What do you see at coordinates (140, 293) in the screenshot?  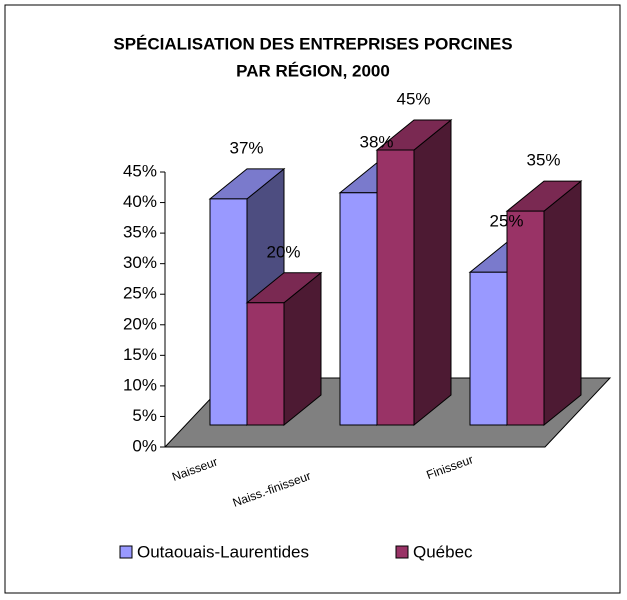 I see `y-tick-label: 25%` at bounding box center [140, 293].